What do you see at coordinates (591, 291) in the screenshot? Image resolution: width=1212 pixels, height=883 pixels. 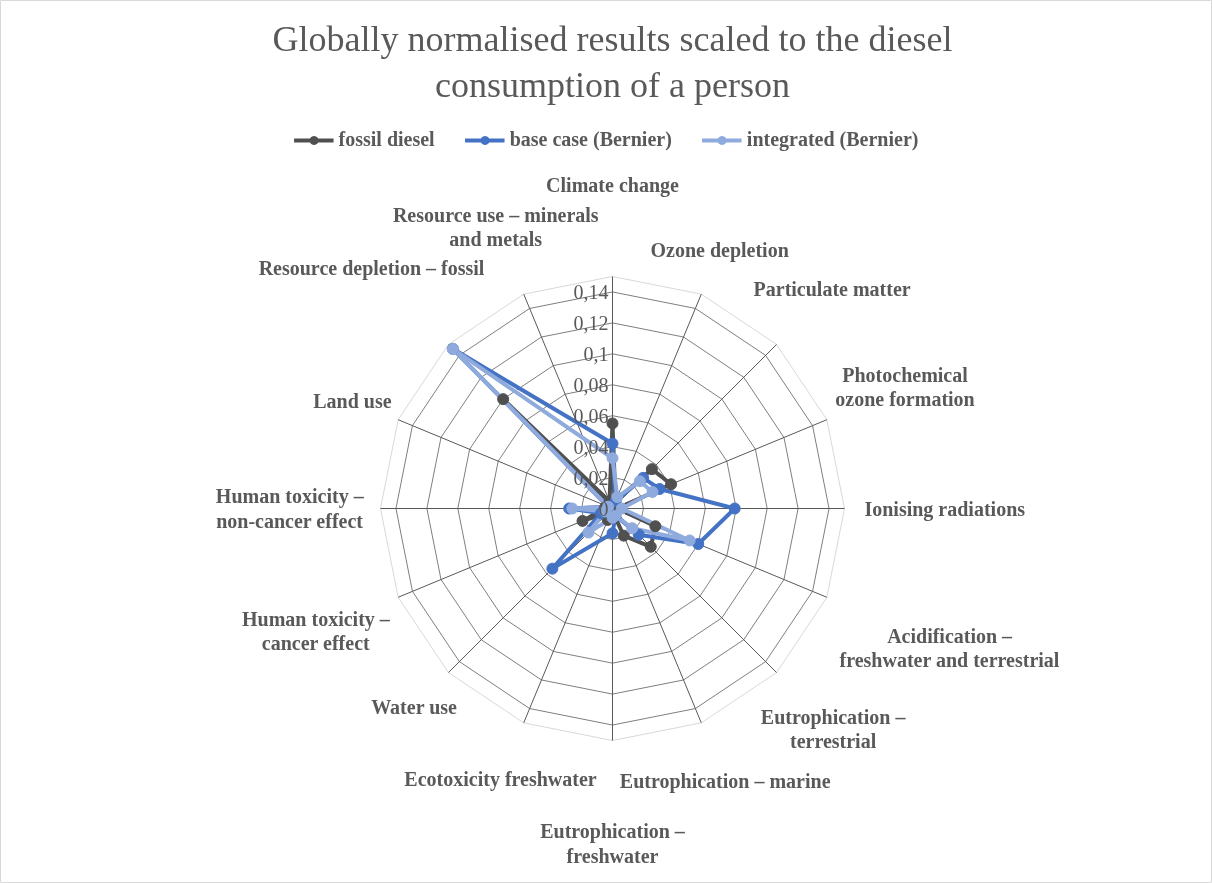 I see `y-tick-label: 0,14` at bounding box center [591, 291].